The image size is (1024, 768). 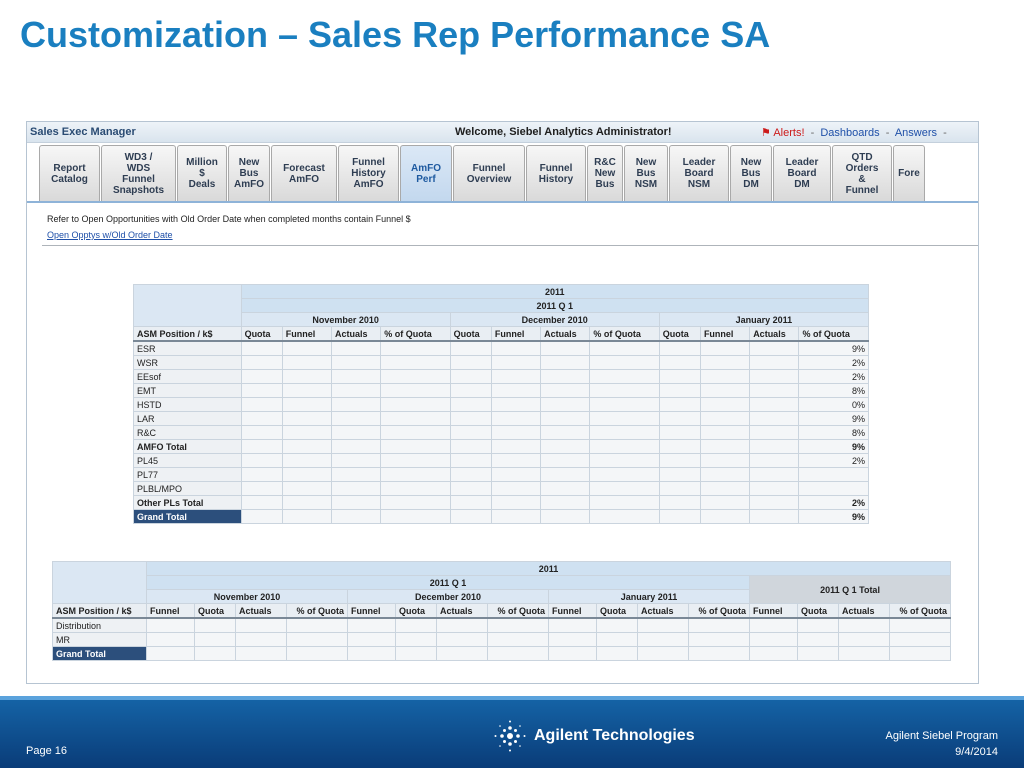 What do you see at coordinates (187, 460) in the screenshot?
I see `row-label: PL45` at bounding box center [187, 460].